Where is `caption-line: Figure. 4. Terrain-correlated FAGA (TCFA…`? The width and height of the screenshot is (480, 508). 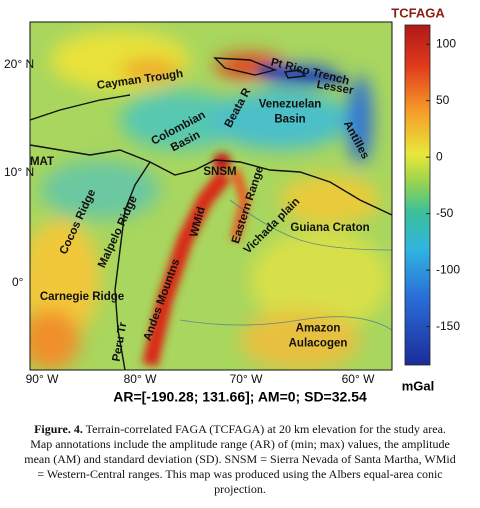 caption-line: Figure. 4. Terrain-correlated FAGA (TCFA… is located at coordinates (240, 429).